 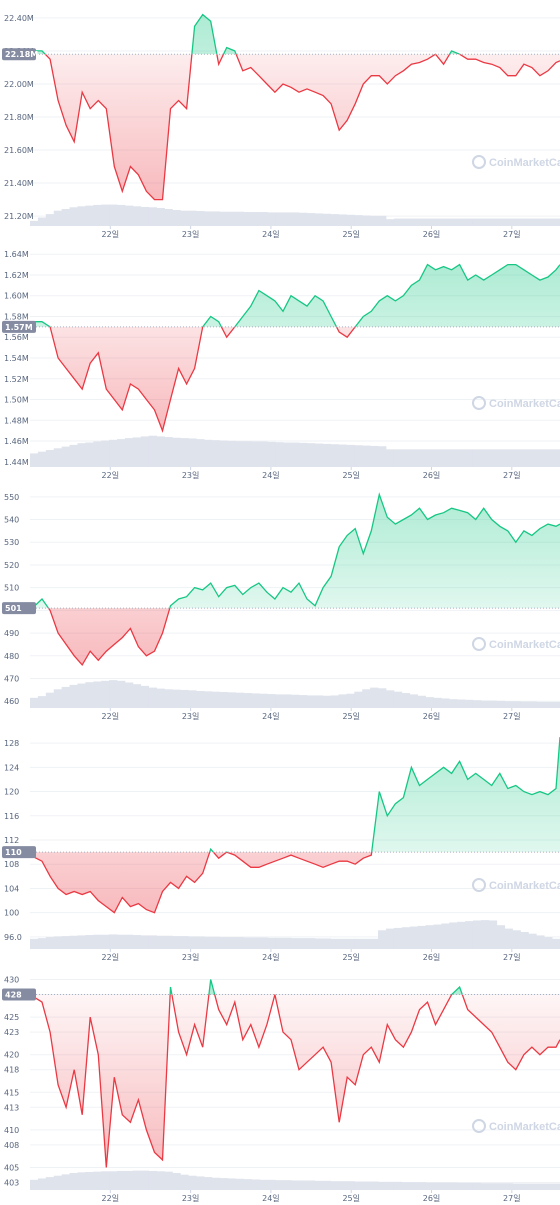 What do you see at coordinates (11, 980) in the screenshot?
I see `y-tick-label: 430` at bounding box center [11, 980].